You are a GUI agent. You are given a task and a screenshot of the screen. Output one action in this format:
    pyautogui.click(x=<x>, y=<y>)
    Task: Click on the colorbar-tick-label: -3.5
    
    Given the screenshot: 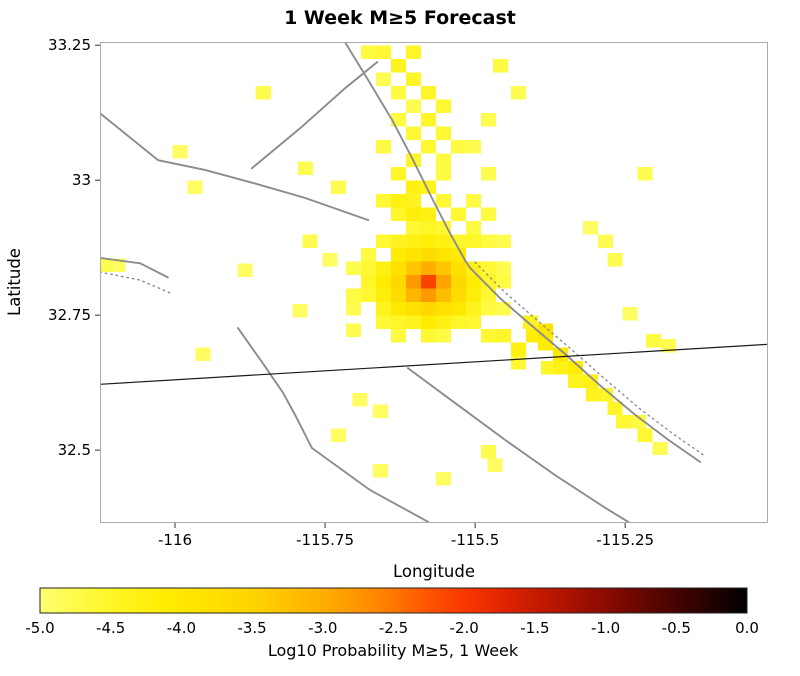 What is the action you would take?
    pyautogui.click(x=251, y=628)
    